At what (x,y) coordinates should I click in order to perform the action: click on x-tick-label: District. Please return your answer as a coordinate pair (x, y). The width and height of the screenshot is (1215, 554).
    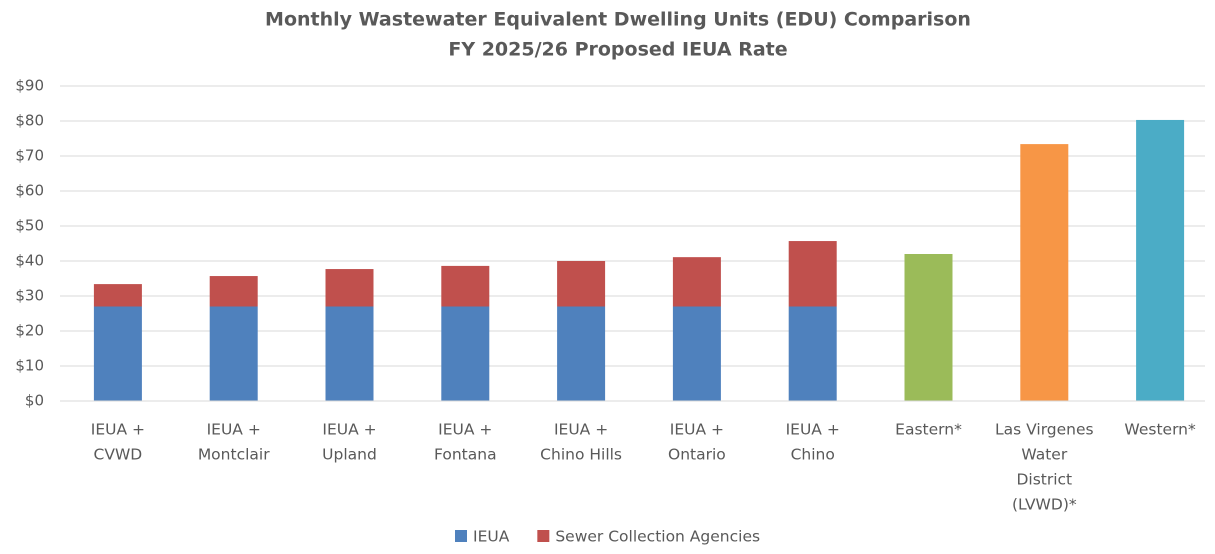
    Looking at the image, I should click on (1044, 480).